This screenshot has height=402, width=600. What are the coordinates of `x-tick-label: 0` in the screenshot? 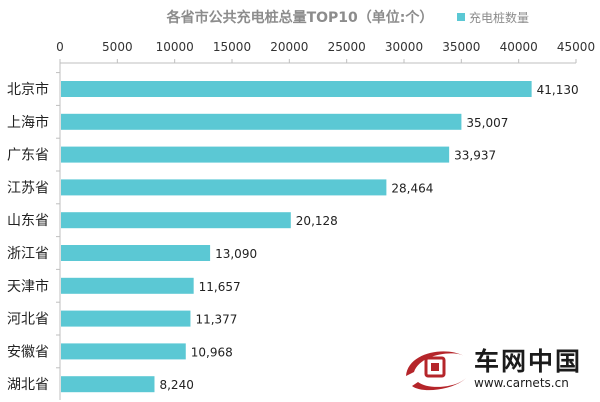 It's located at (60, 47).